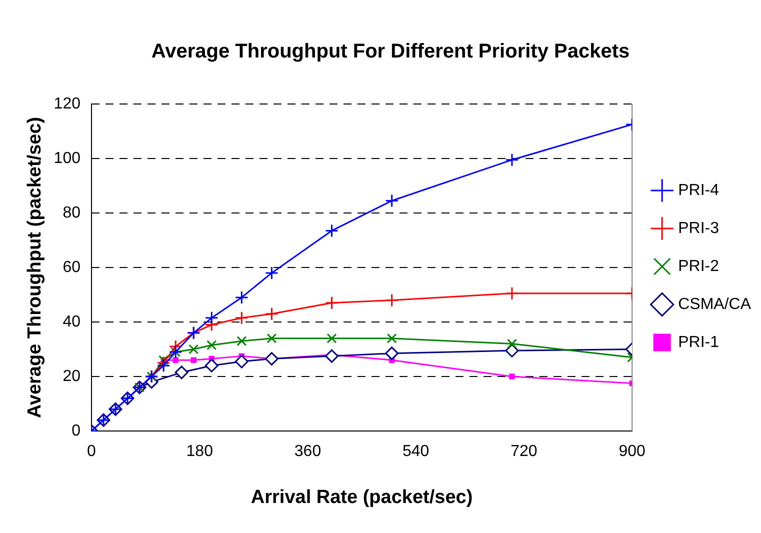  Describe the element at coordinates (35, 267) in the screenshot. I see `y-axis-title: Average Throughput (packet/sec)` at that location.